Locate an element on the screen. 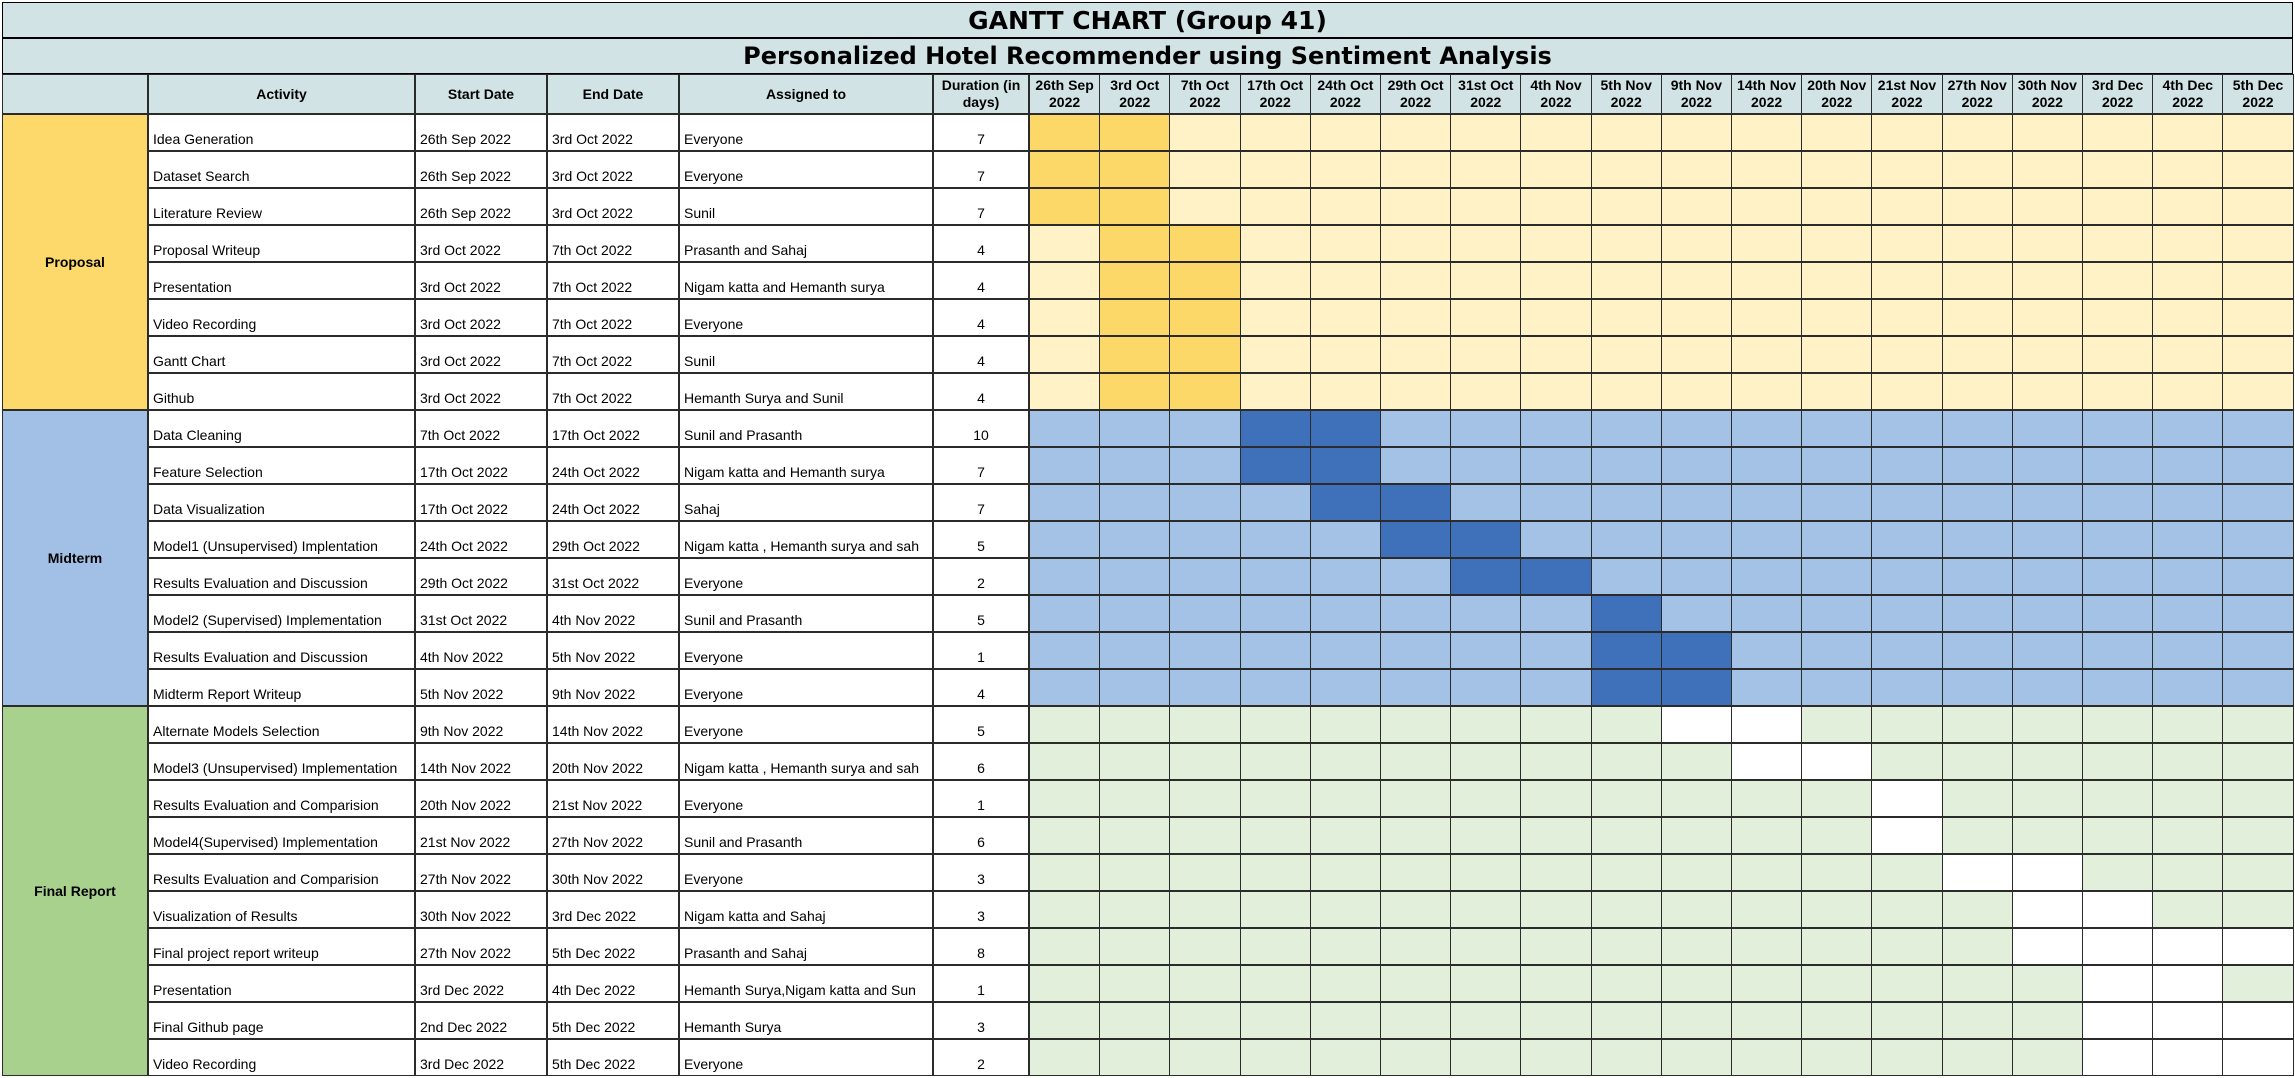 The image size is (2295, 1078). task-duration: 5 is located at coordinates (981, 613).